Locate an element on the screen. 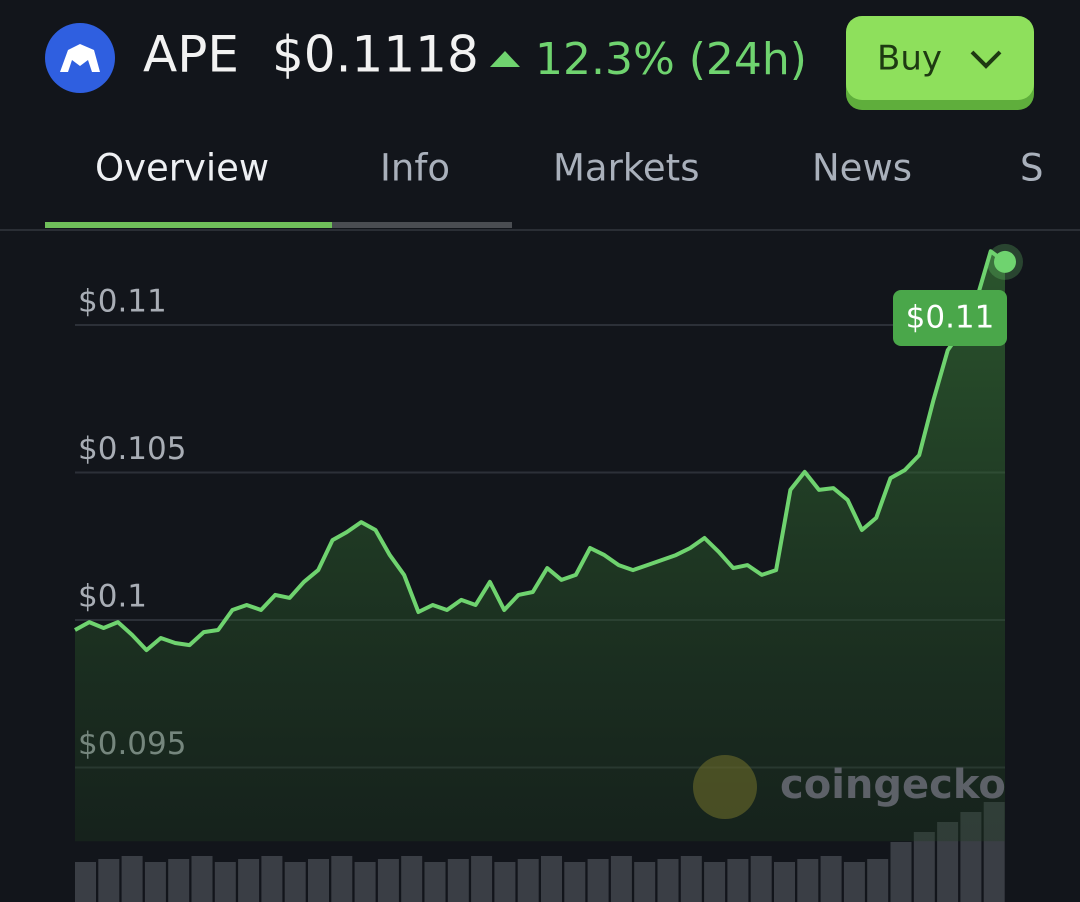 The image size is (1080, 902). y-tick-label: $0.11 is located at coordinates (122, 302).